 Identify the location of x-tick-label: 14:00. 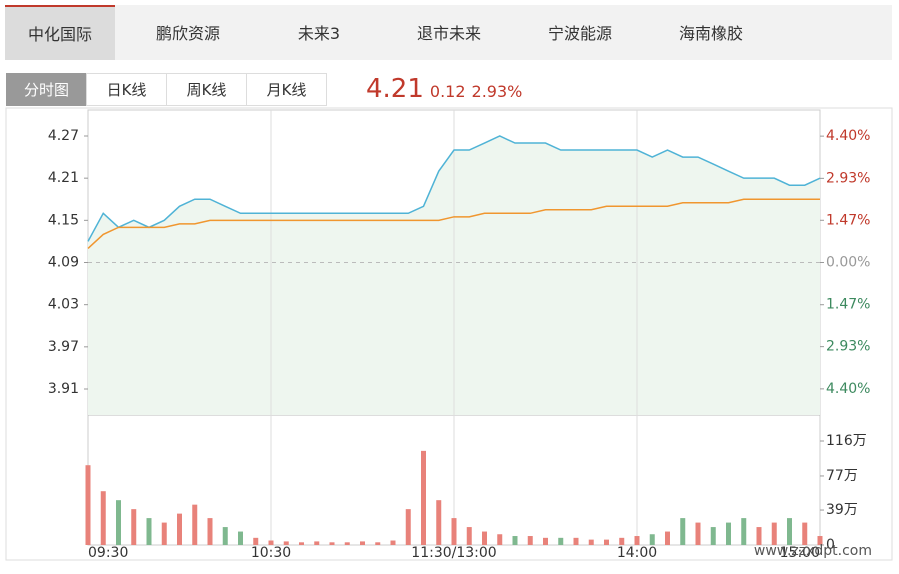
(637, 553).